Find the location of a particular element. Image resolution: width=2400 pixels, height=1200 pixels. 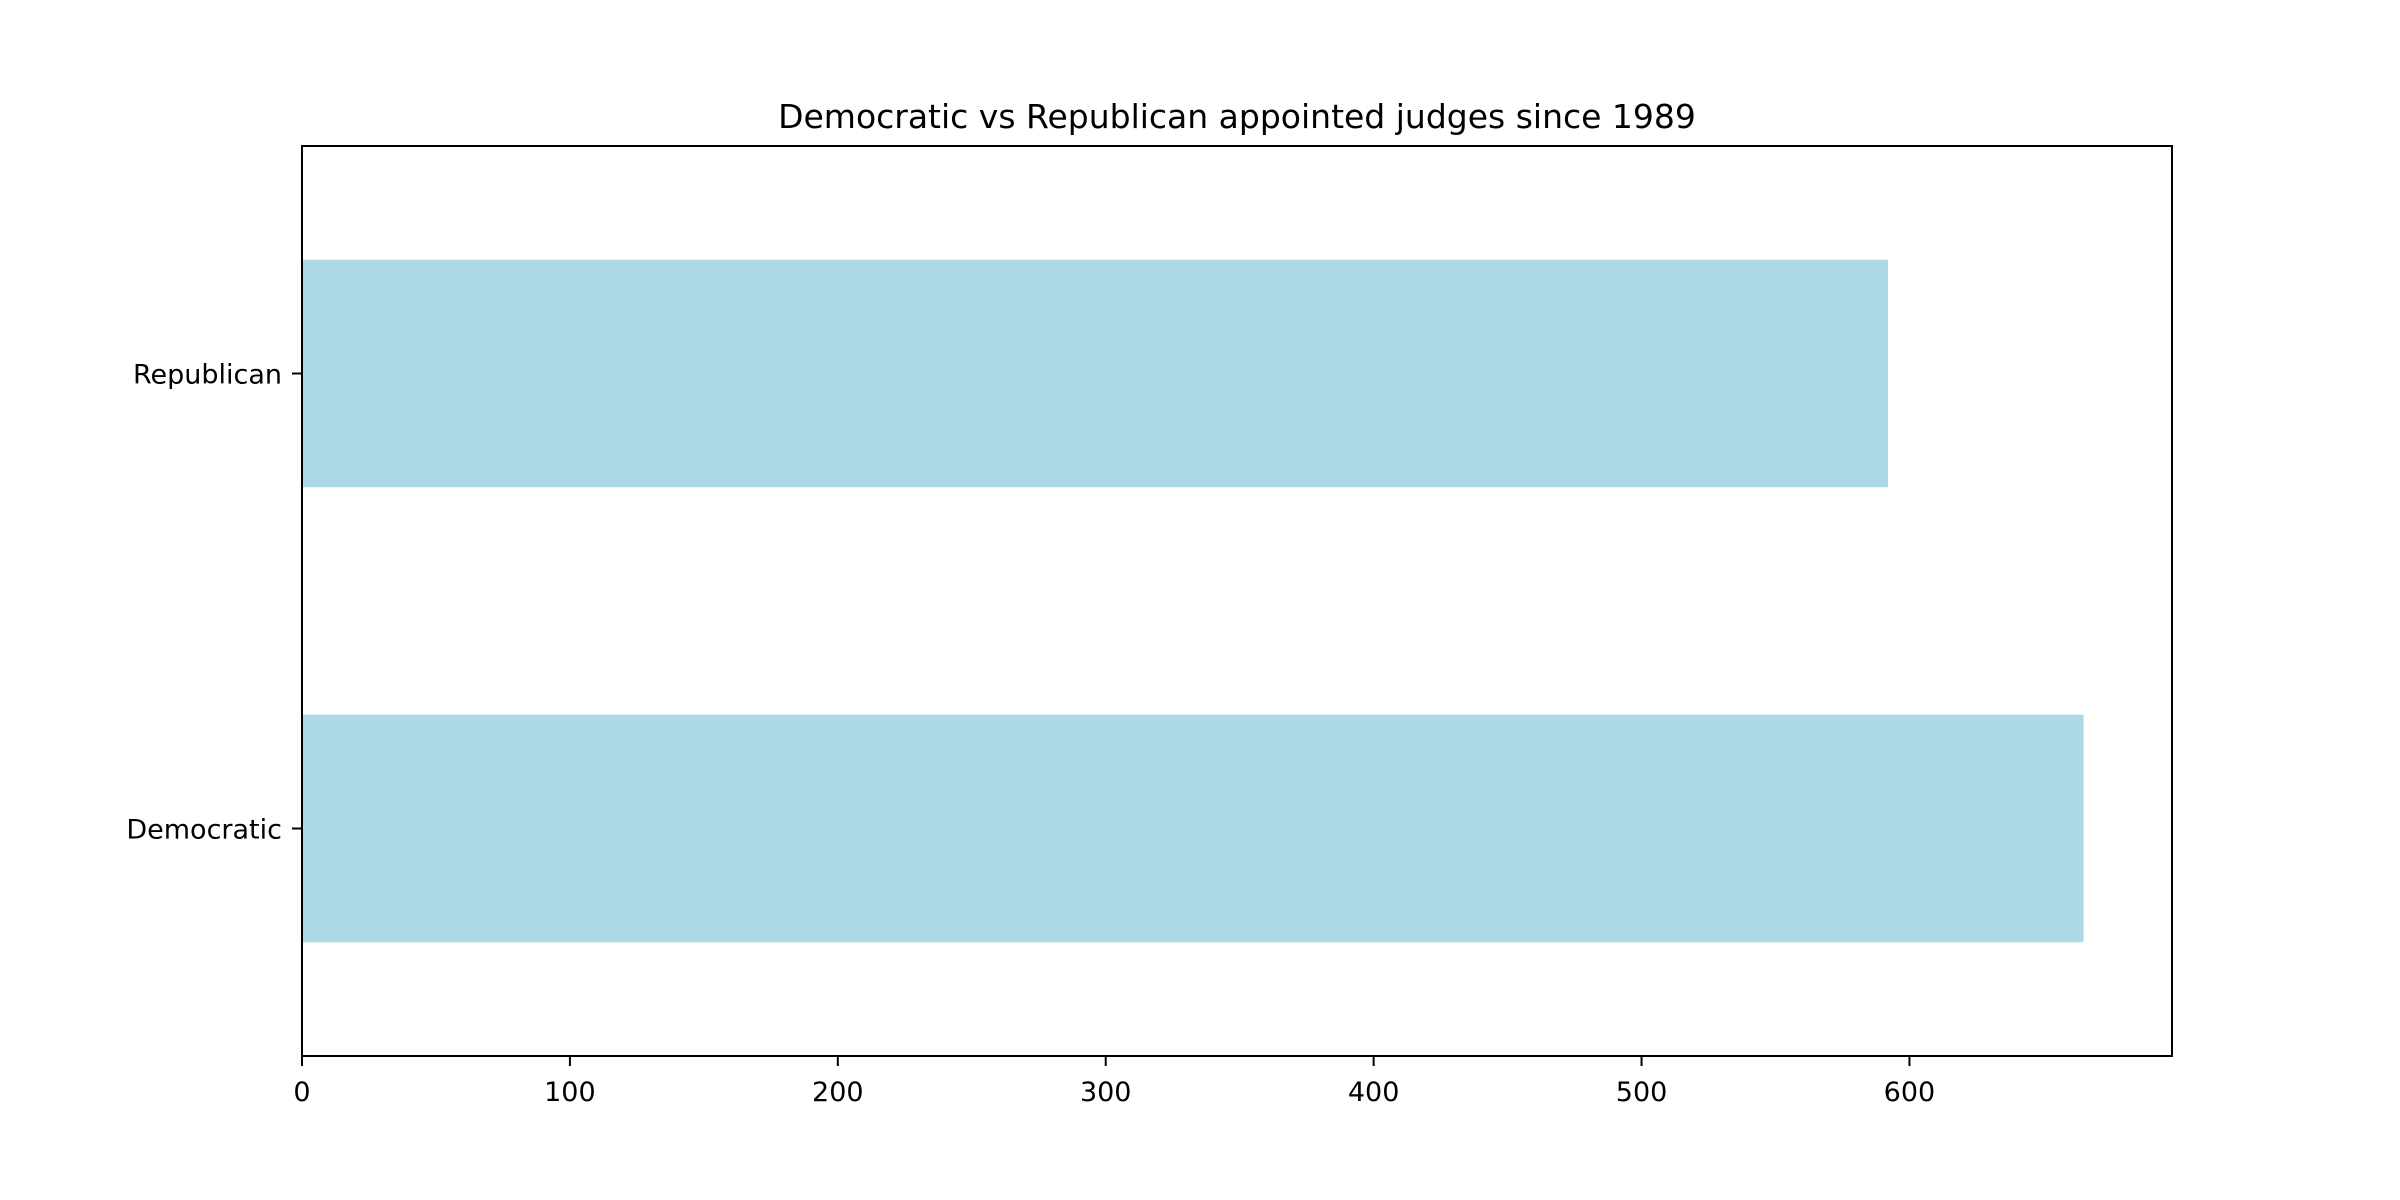

x-tick-label: 600 is located at coordinates (1910, 1092).